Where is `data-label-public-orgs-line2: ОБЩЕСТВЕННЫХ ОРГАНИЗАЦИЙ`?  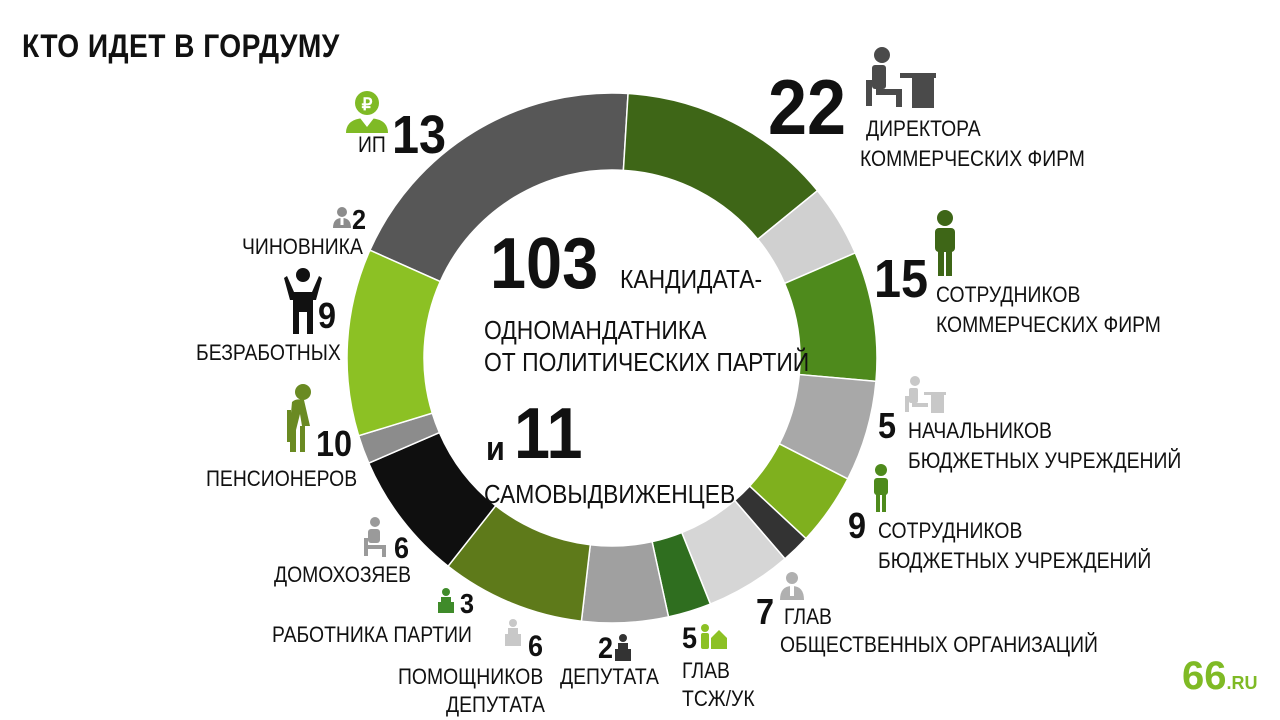 data-label-public-orgs-line2: ОБЩЕСТВЕННЫХ ОРГАНИЗАЦИЙ is located at coordinates (939, 644).